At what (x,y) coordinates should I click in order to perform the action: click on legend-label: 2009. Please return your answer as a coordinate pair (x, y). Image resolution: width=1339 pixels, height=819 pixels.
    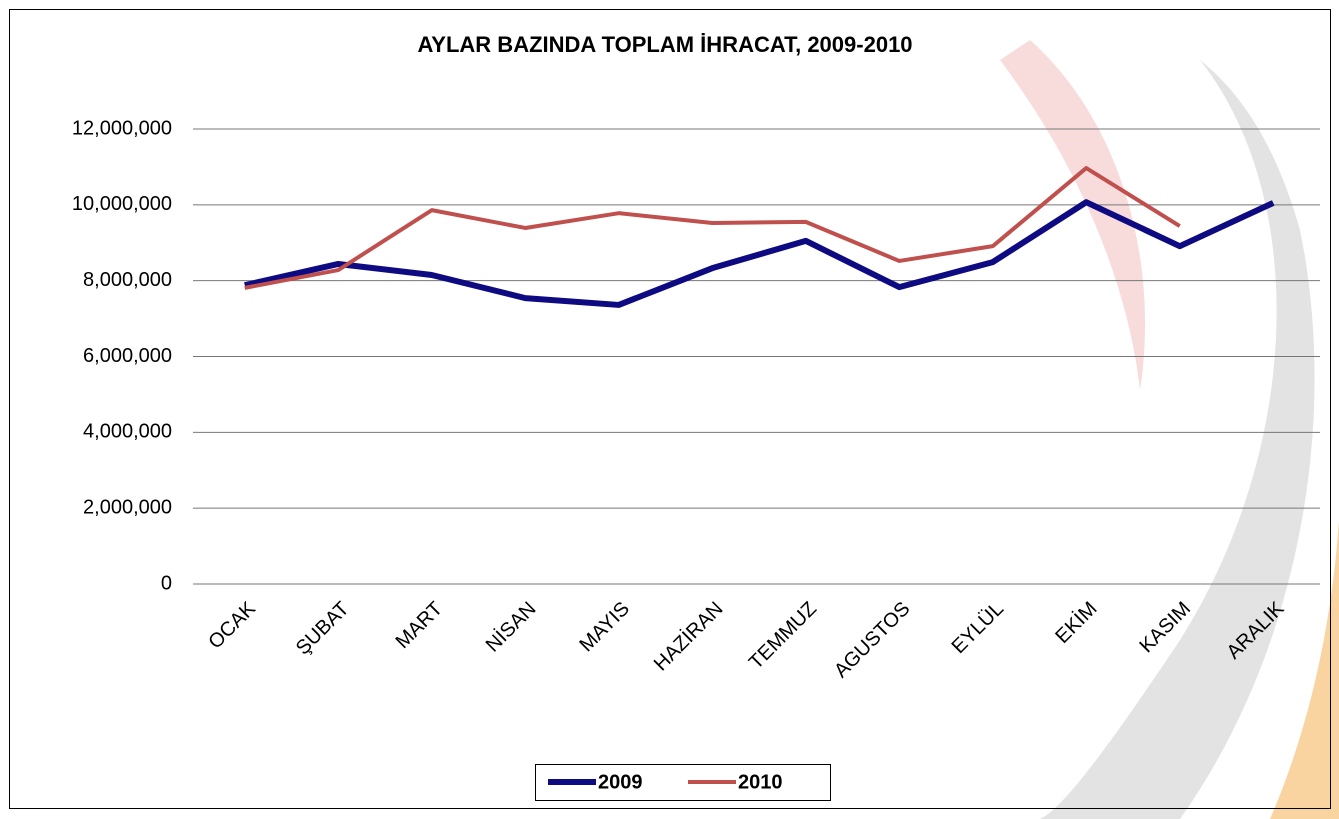
    Looking at the image, I should click on (620, 782).